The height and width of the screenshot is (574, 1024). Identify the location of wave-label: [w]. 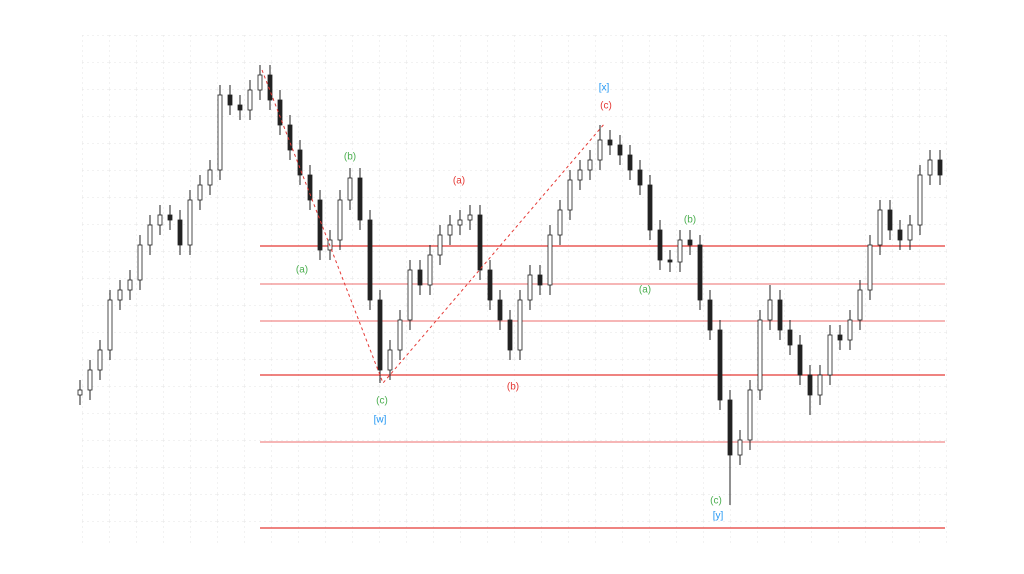
(380, 420).